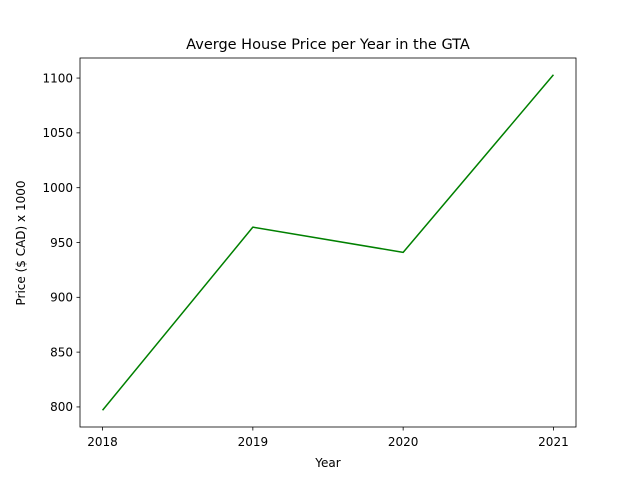  I want to click on y-tick-label: 850, so click(61, 352).